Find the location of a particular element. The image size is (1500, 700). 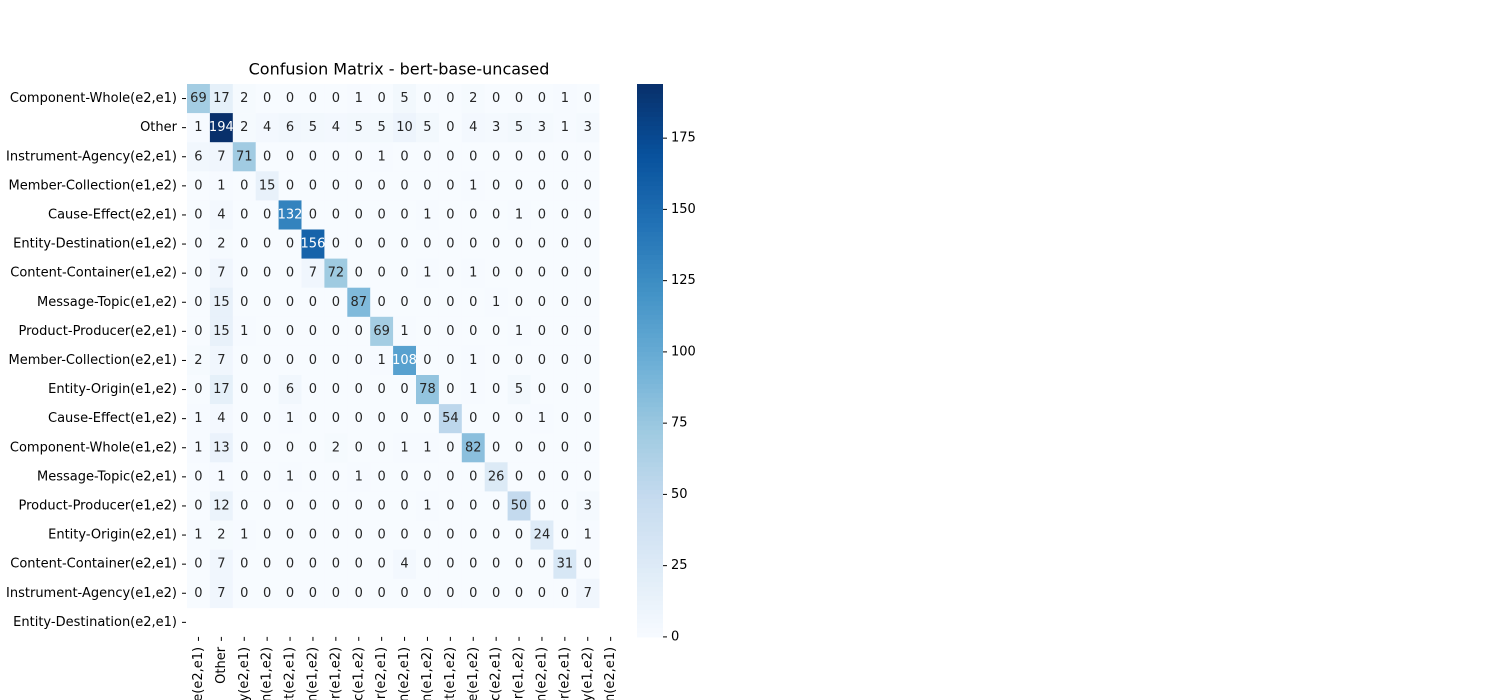

cell-label: 5 is located at coordinates (359, 127).